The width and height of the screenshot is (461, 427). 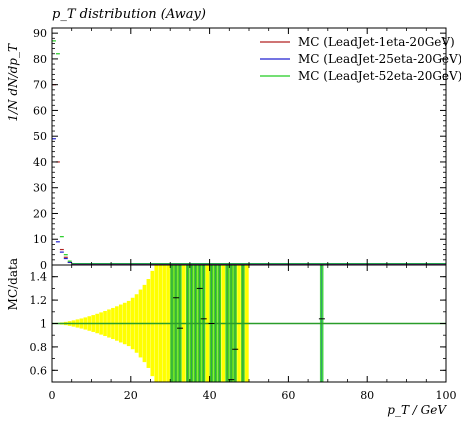 What do you see at coordinates (129, 14) in the screenshot?
I see `chart-title: p_T distribution (Away)` at bounding box center [129, 14].